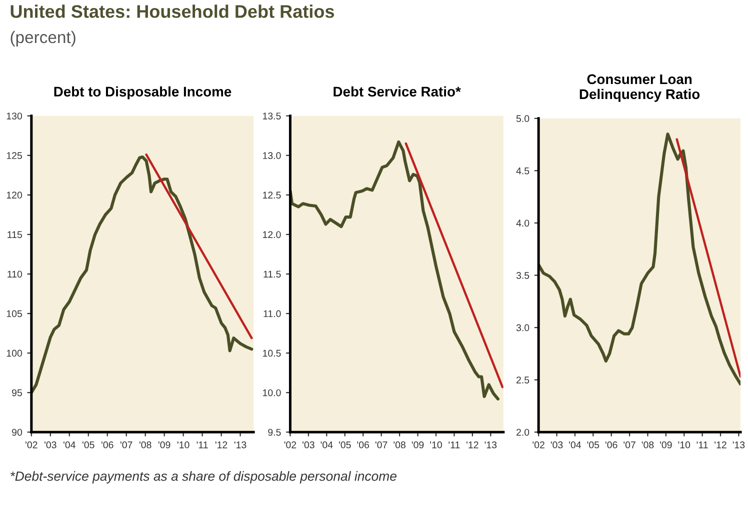 This screenshot has height=506, width=748. Describe the element at coordinates (14, 156) in the screenshot. I see `y-tick-label: 125` at that location.